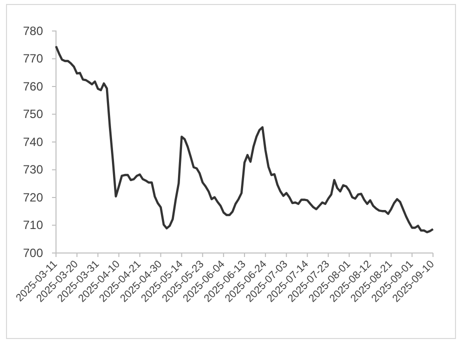  What do you see at coordinates (33, 114) in the screenshot?
I see `y-tick-label: 750` at bounding box center [33, 114].